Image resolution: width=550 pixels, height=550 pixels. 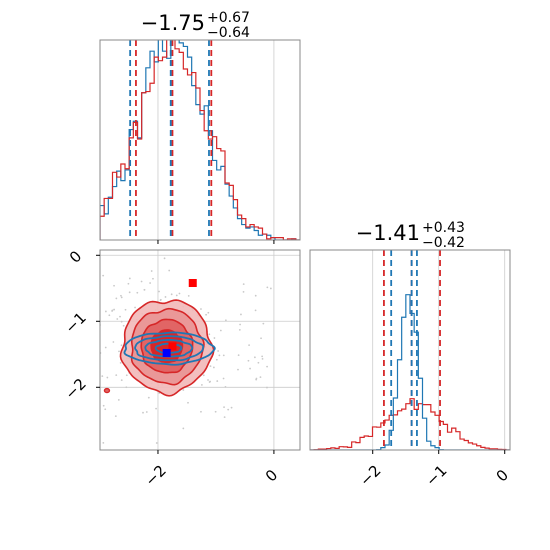 I want to click on joint-y-tick-label: 0, so click(x=75, y=256).